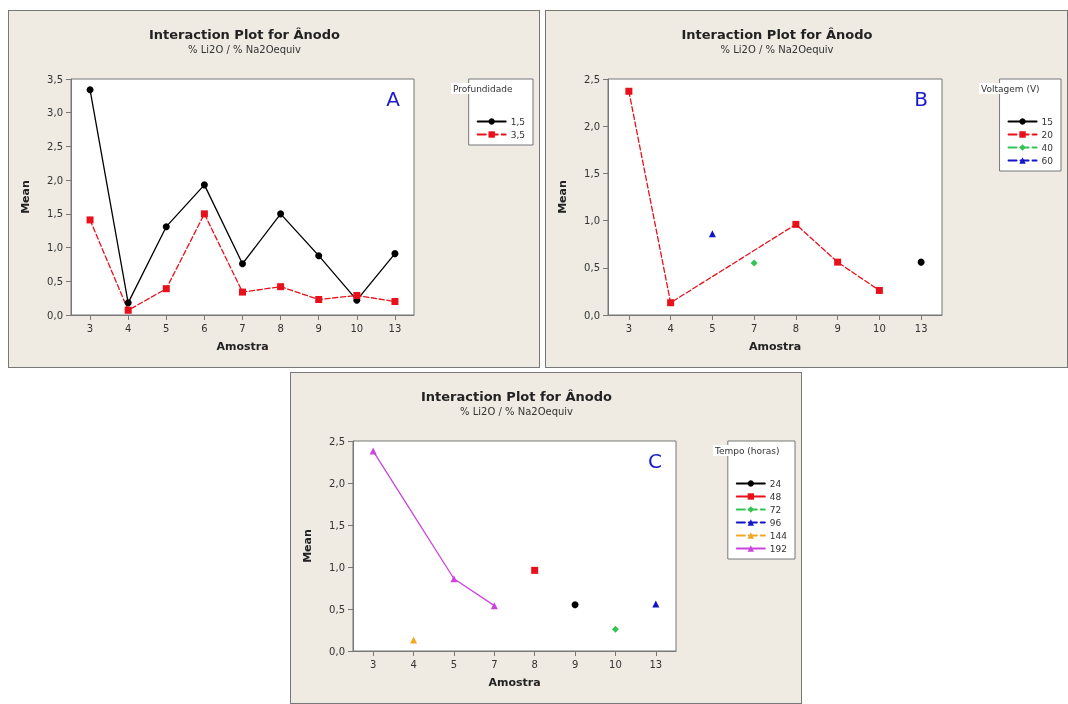  I want to click on y-tick-label: 3,5, so click(55, 79).